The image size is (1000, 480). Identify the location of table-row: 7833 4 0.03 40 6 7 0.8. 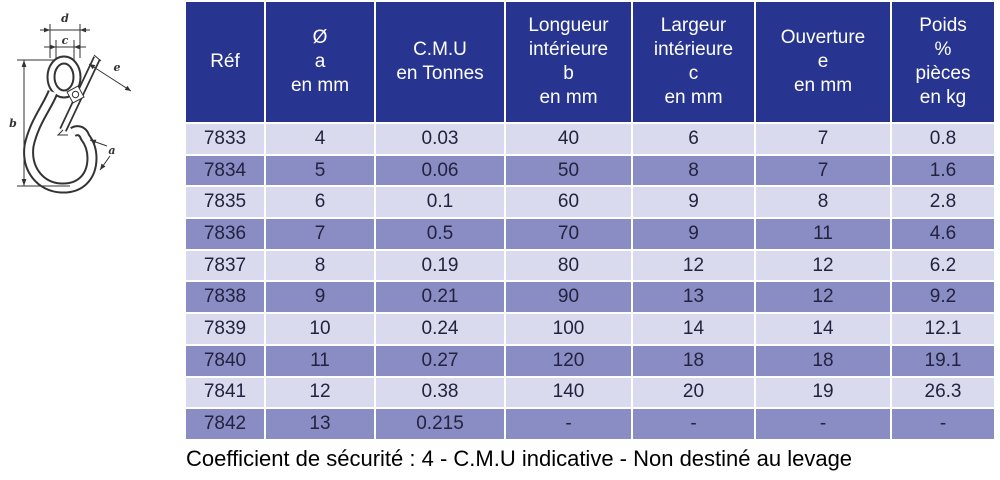
(590, 139).